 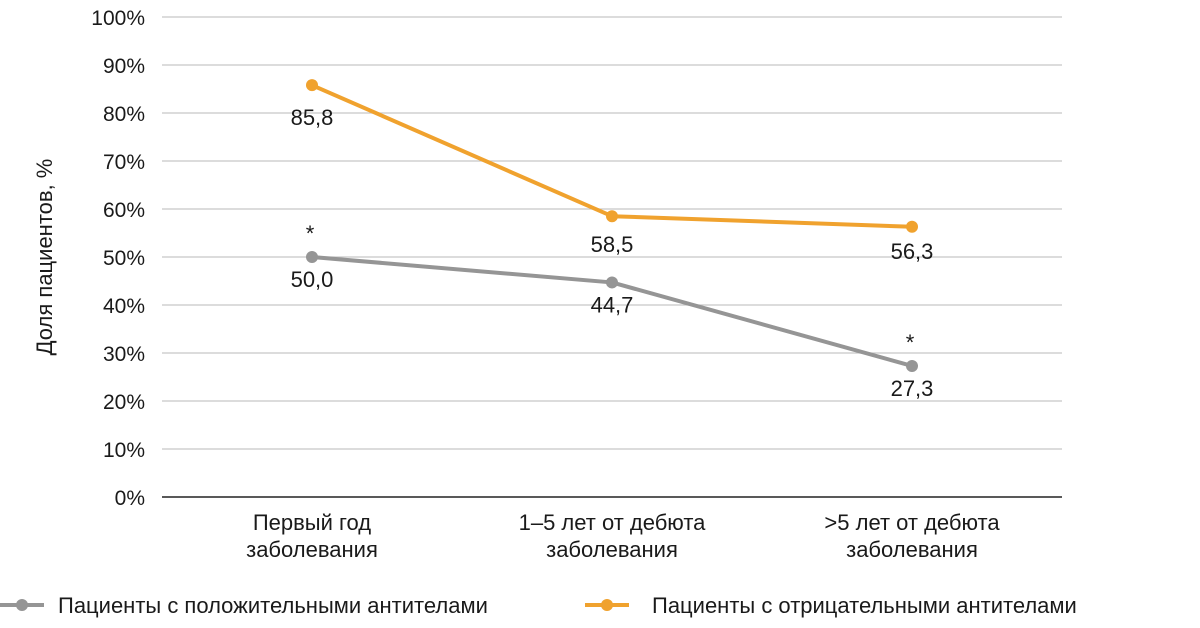 What do you see at coordinates (124, 66) in the screenshot?
I see `y-tick-label: 90%` at bounding box center [124, 66].